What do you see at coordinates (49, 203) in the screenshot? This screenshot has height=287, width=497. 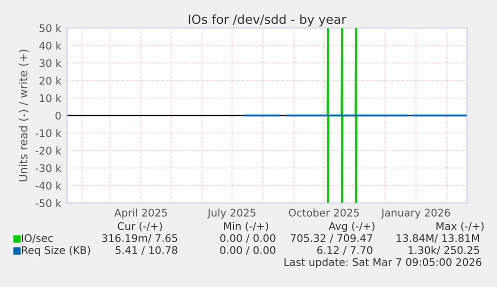 I see `y-tick-label: -50 k` at bounding box center [49, 203].